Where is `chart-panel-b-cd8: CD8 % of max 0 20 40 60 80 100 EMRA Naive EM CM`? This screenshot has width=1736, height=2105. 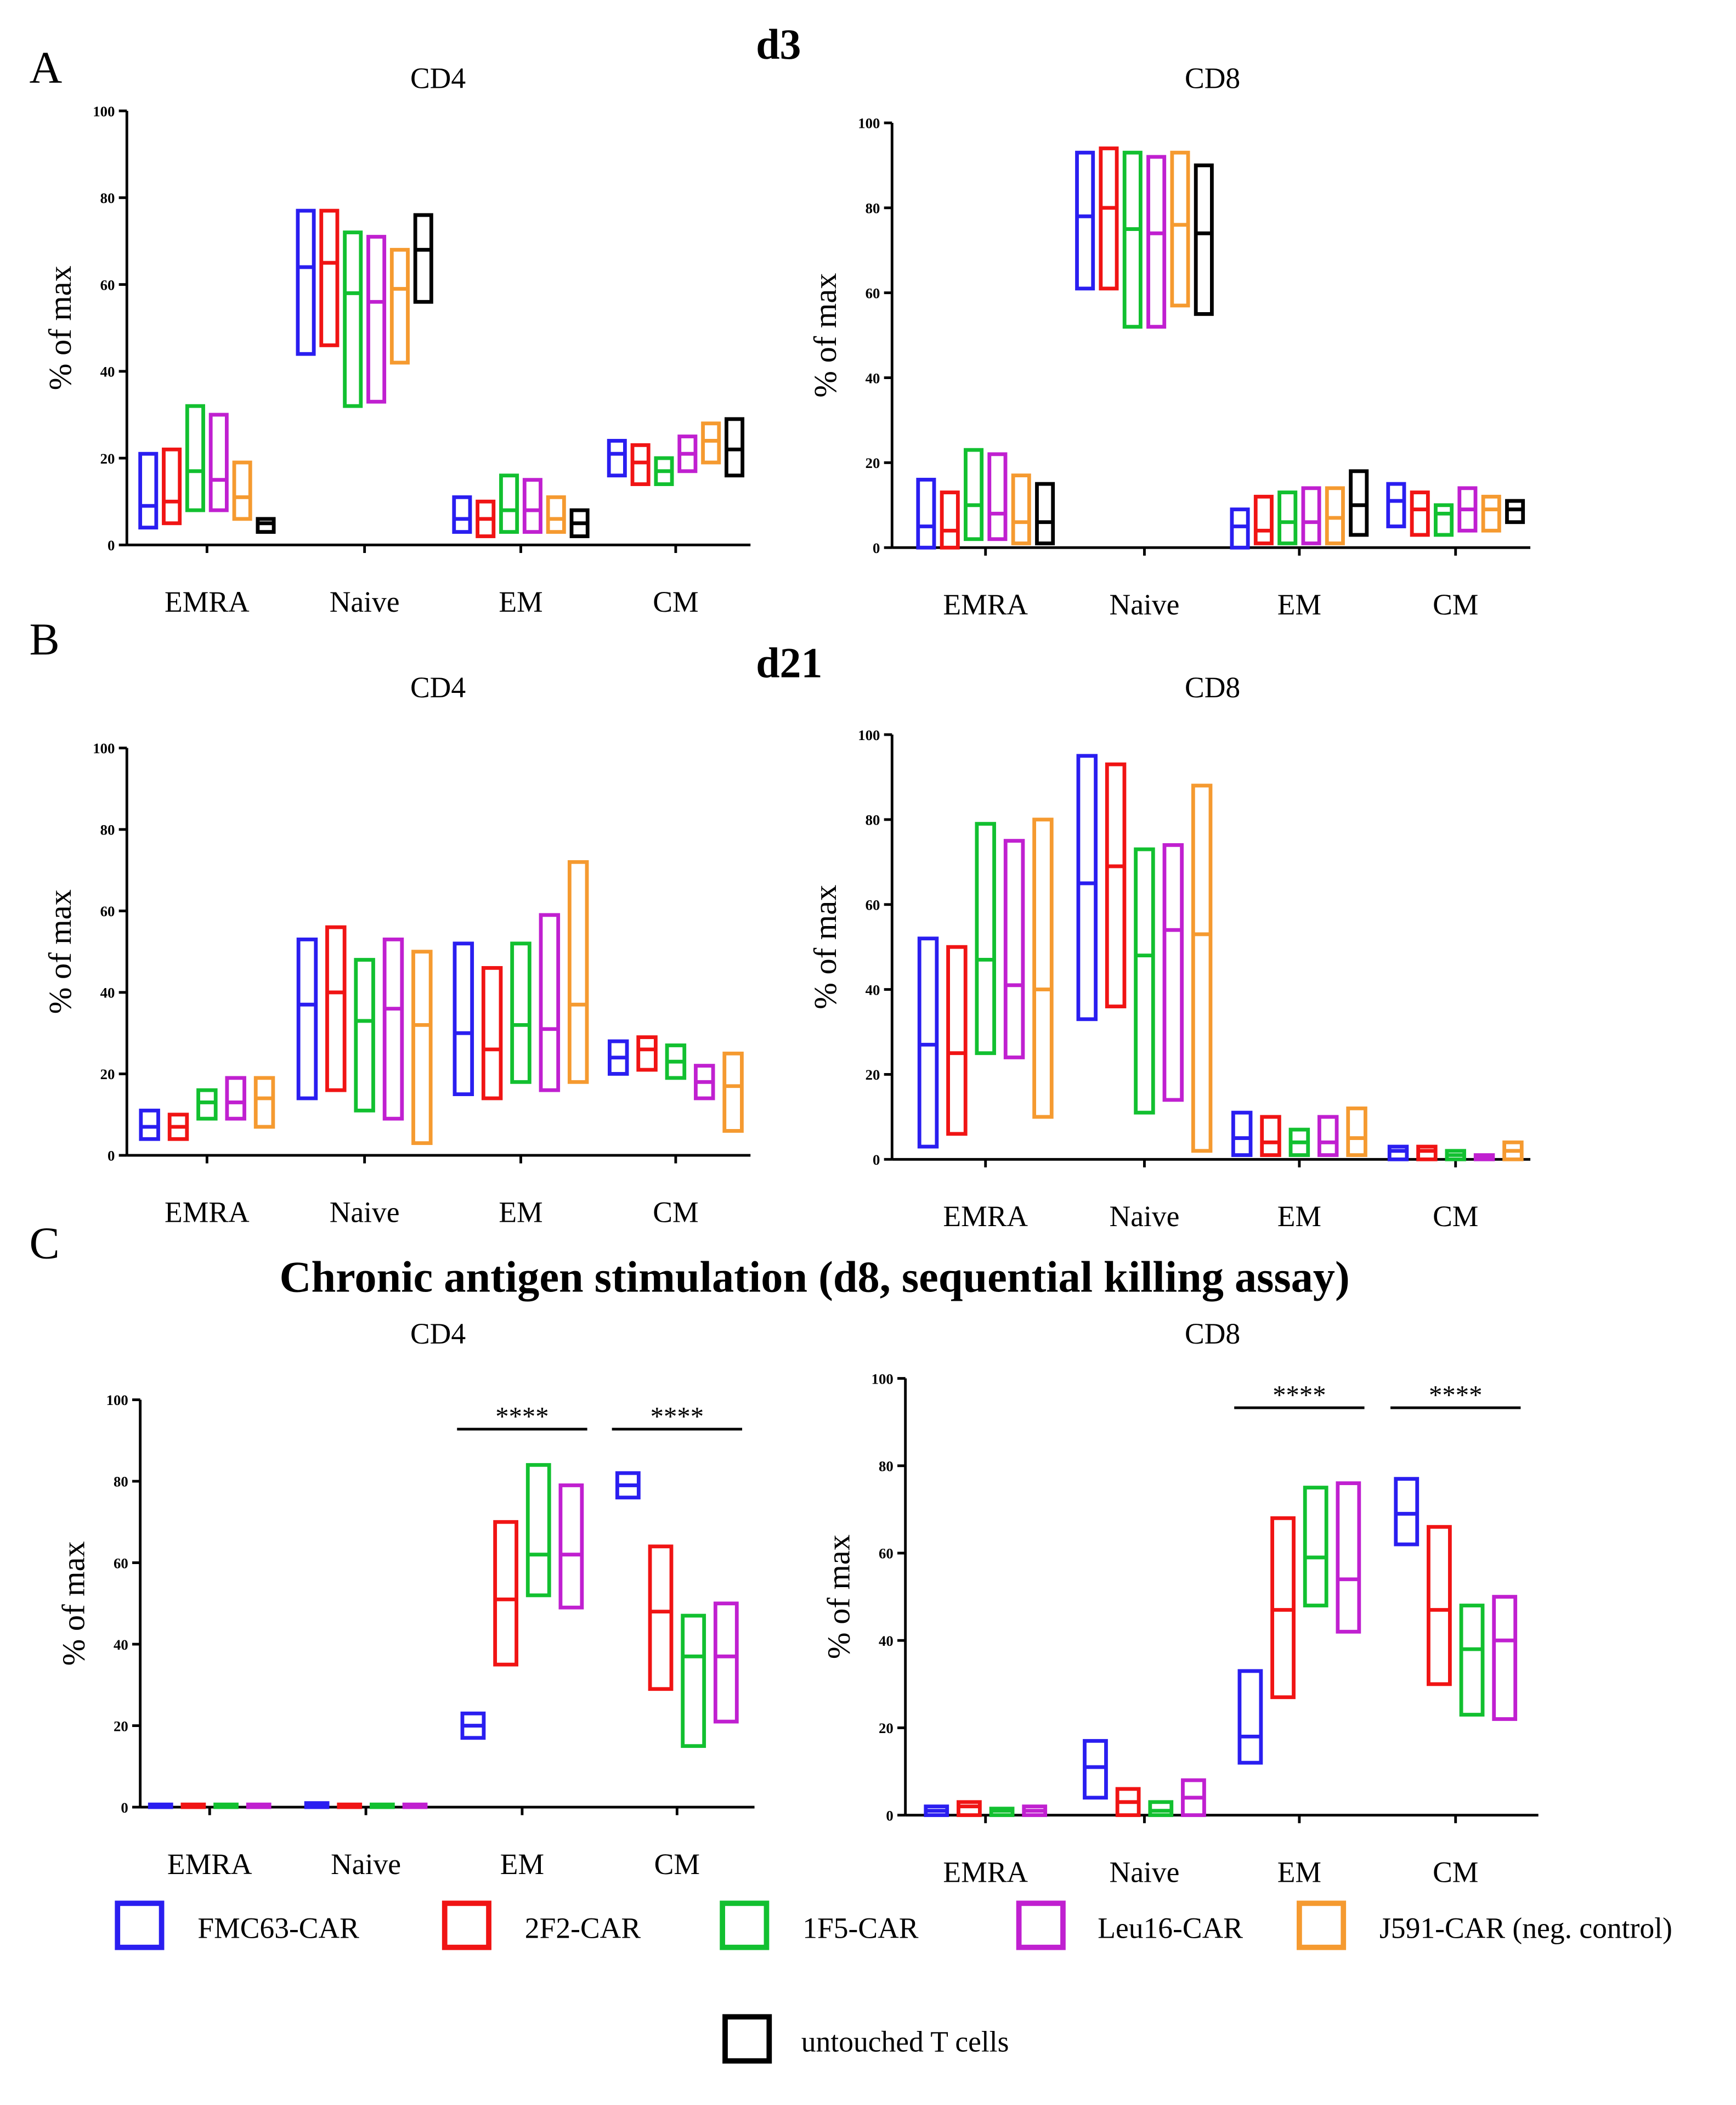
chart-panel-b-cd8: CD8 % of max 0 20 40 60 80 100 EMRA Naive EM CM is located at coordinates (1169, 952).